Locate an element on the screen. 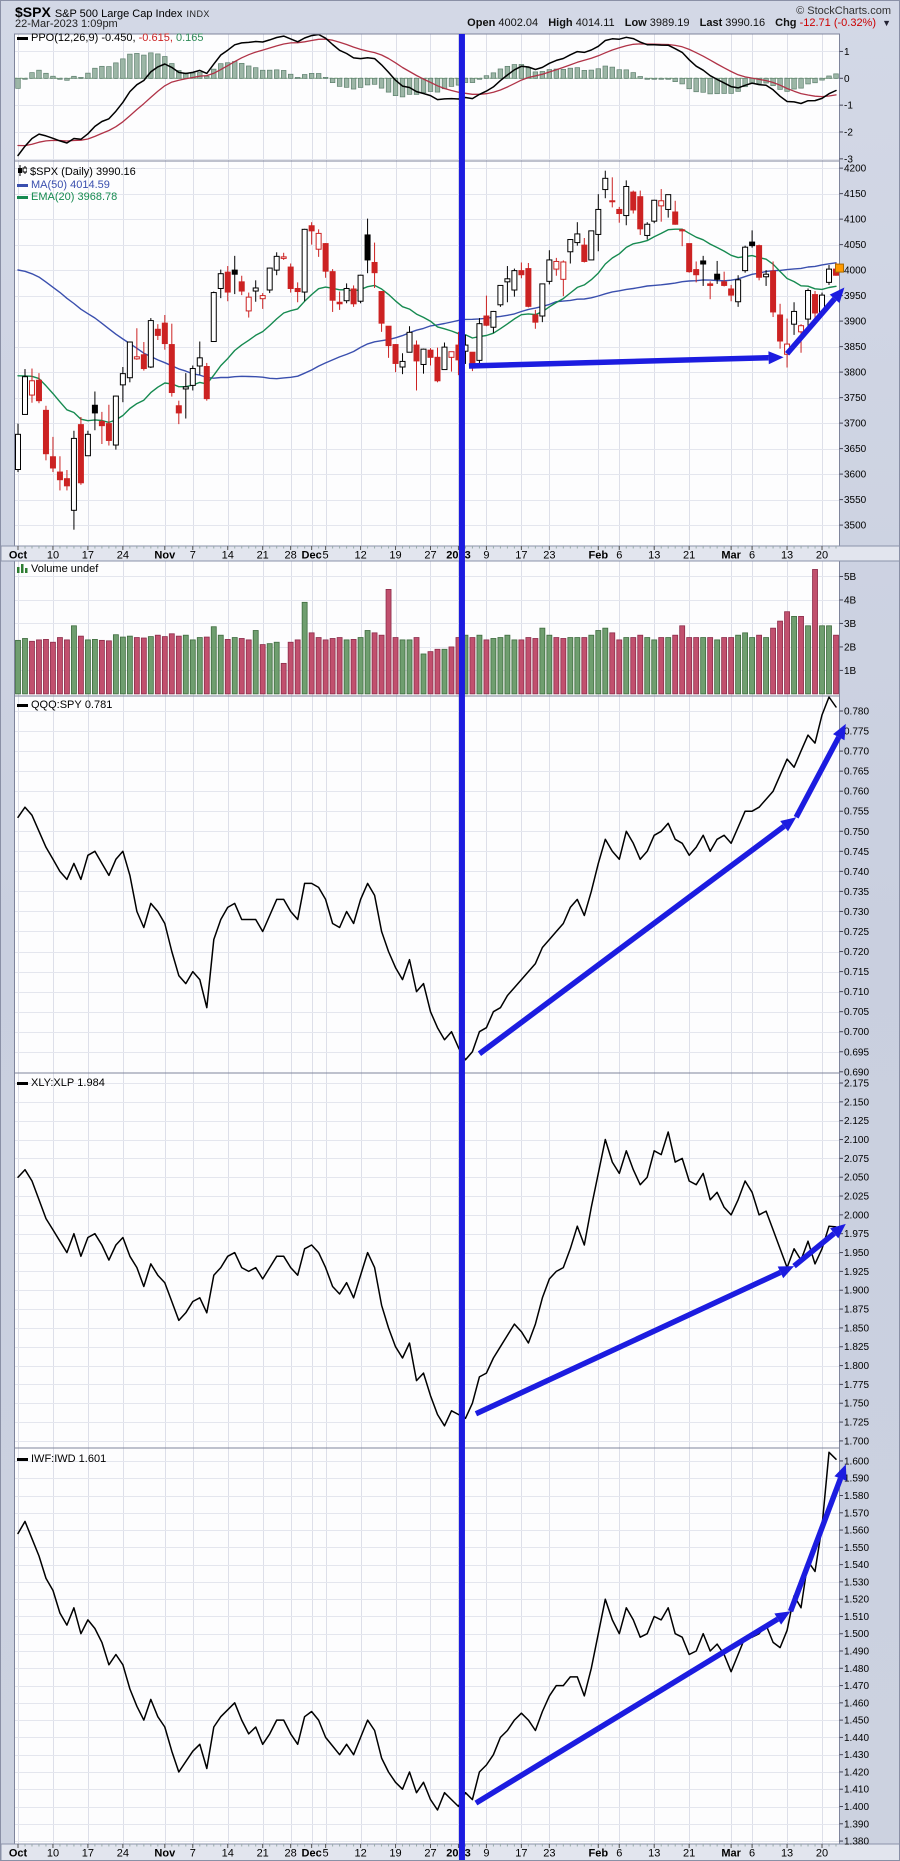 Image resolution: width=900 pixels, height=1861 pixels. volume-value: undef is located at coordinates (84, 569).